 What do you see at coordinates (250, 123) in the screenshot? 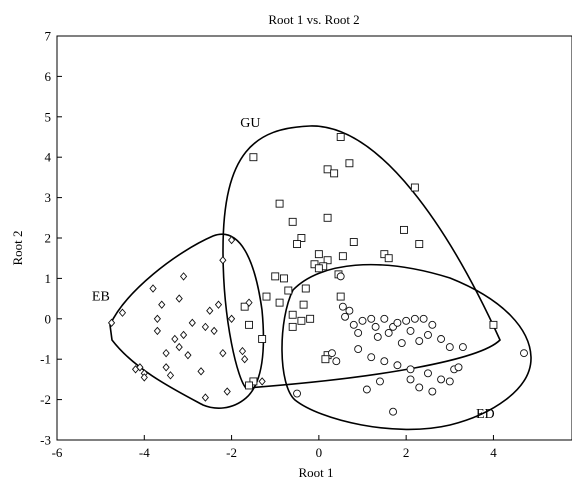
I see `group-label-gu: GU` at bounding box center [250, 123].